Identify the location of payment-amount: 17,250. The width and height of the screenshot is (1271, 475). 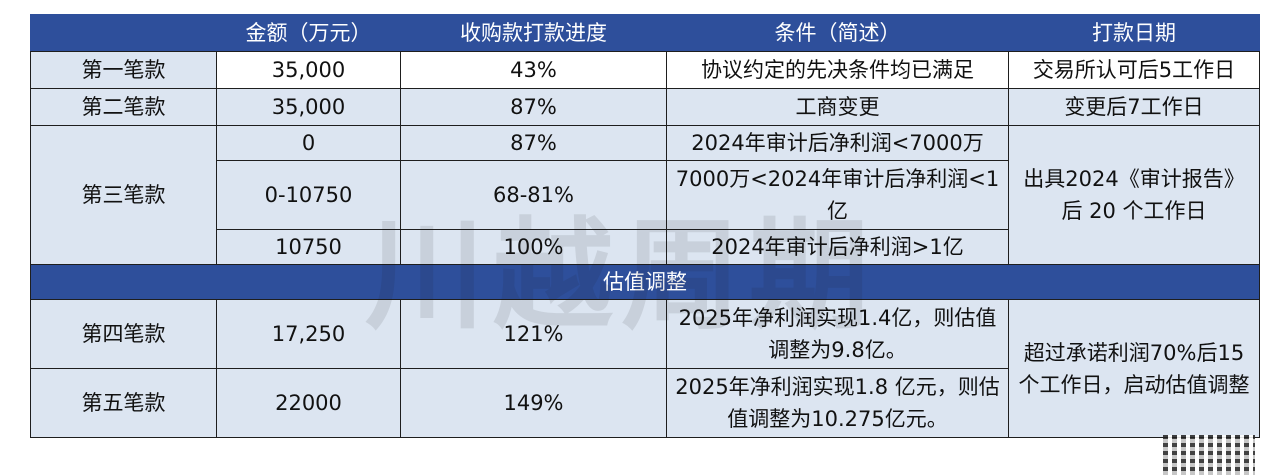
(308, 334).